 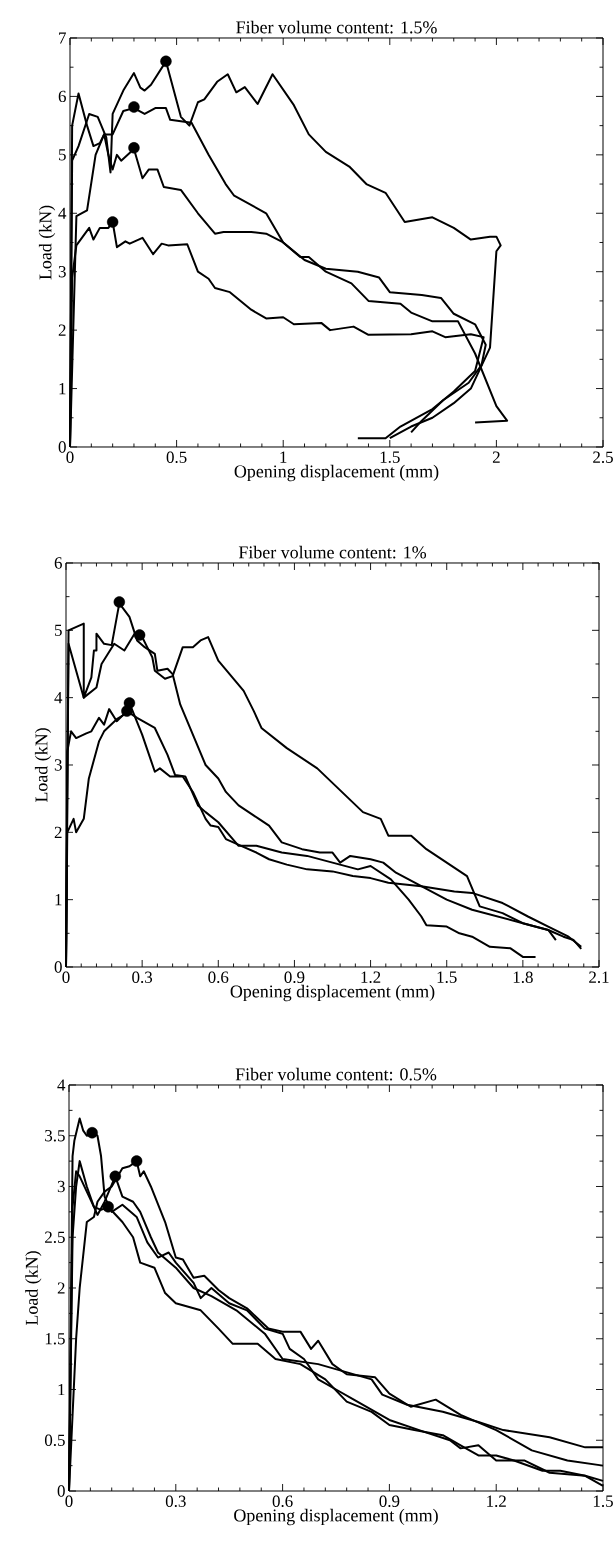 I want to click on chart-title: Fiber volume content: 1.5%, so click(x=336, y=27).